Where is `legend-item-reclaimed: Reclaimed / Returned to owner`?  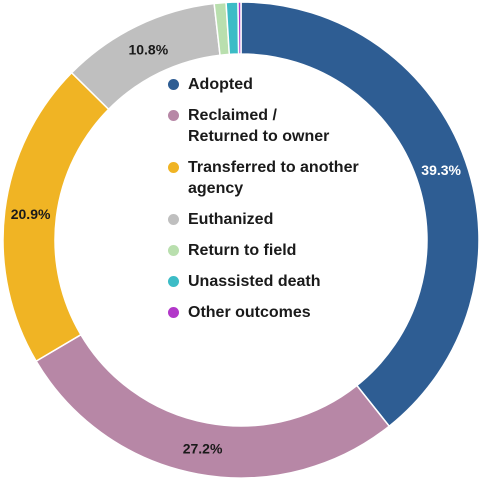
legend-item-reclaimed: Reclaimed / Returned to owner is located at coordinates (258, 126).